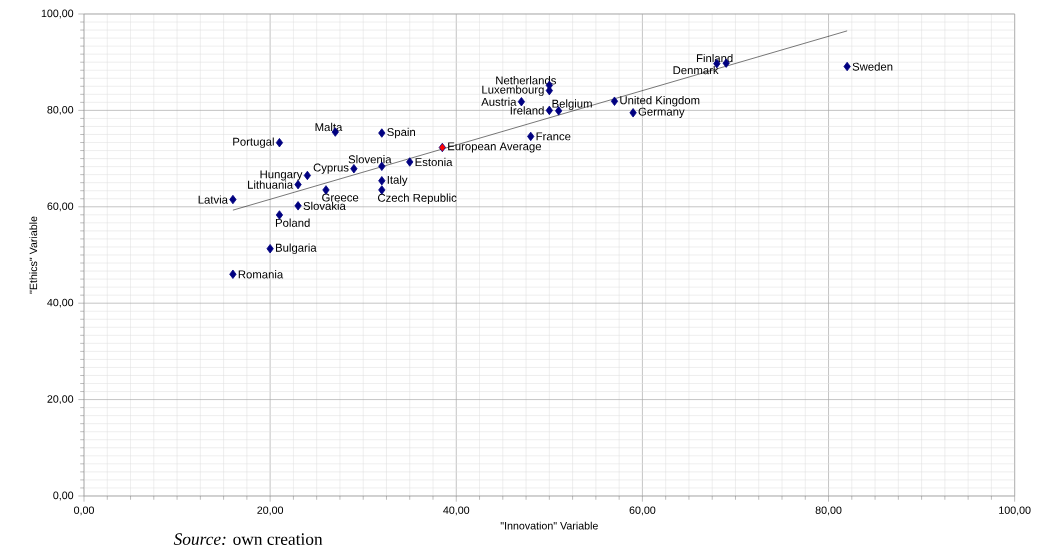 Image resolution: width=1059 pixels, height=548 pixels. Describe the element at coordinates (60, 399) in the screenshot. I see `y-tick-label: 20,00` at that location.